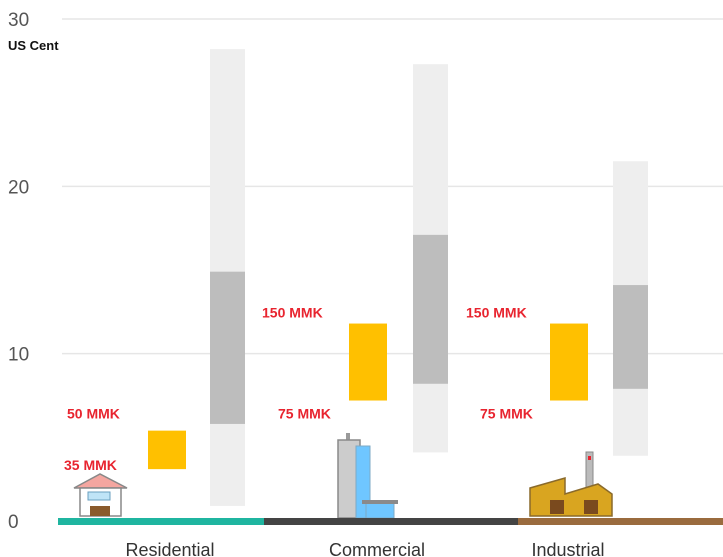 Image resolution: width=723 pixels, height=557 pixels. I want to click on tariff-bar-industrial, so click(569, 362).